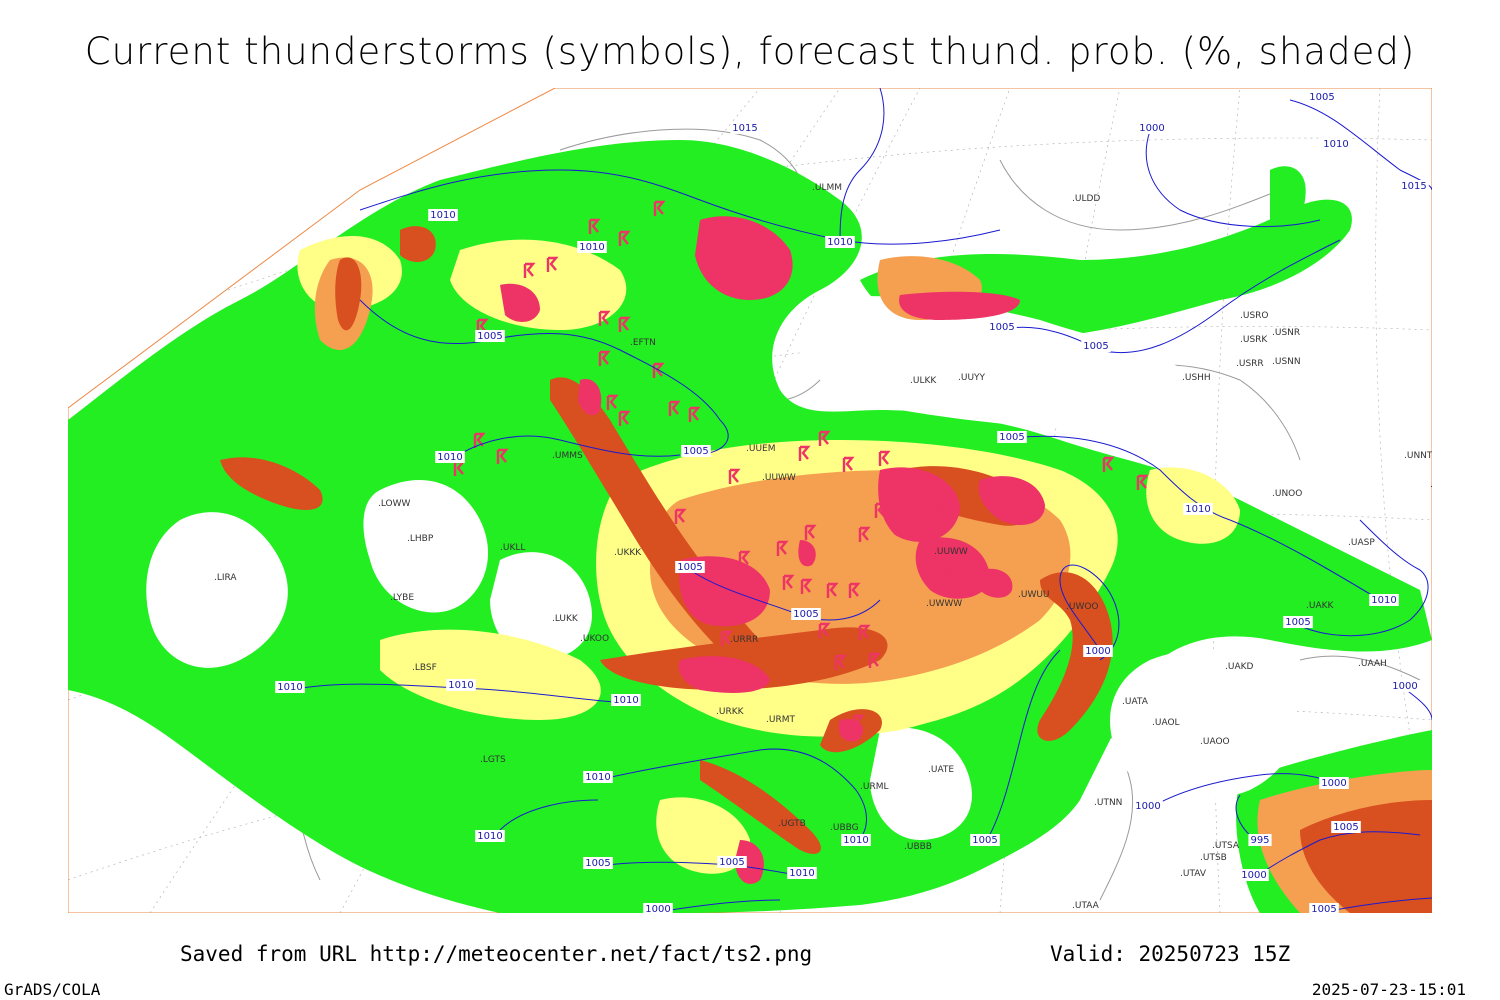 This screenshot has width=1500, height=1000. What do you see at coordinates (1286, 333) in the screenshot?
I see `station-label: .USNR` at bounding box center [1286, 333].